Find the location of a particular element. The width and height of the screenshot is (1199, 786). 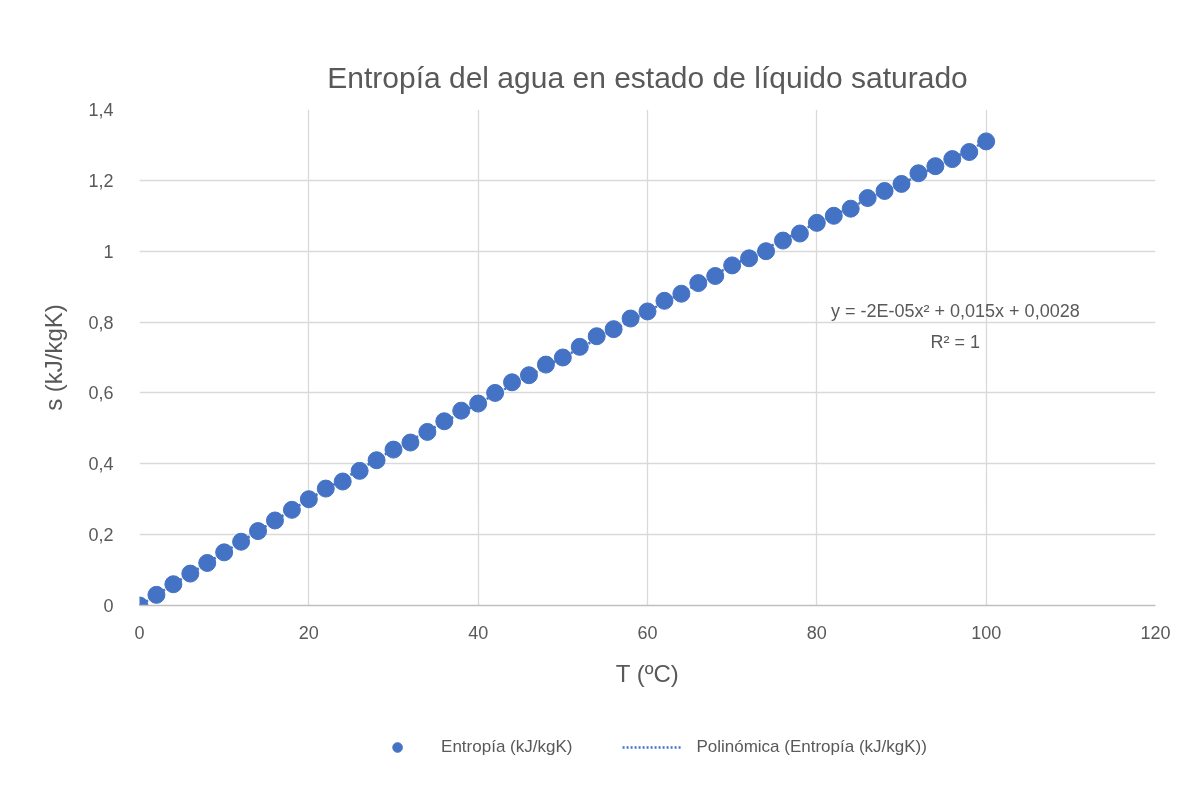

y-tick-label: 1,4 is located at coordinates (101, 110).